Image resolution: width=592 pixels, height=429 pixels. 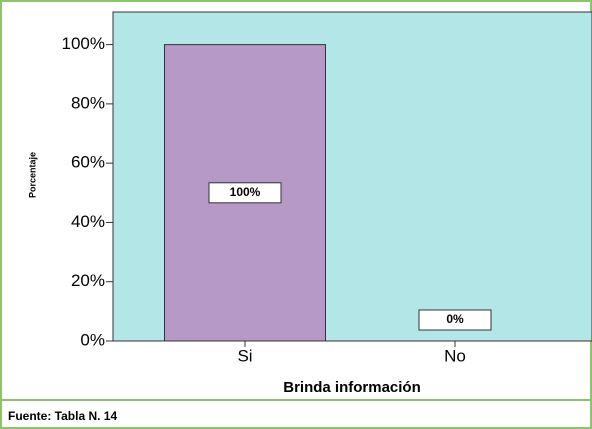 I want to click on y-tick-label: 80%, so click(x=88, y=102).